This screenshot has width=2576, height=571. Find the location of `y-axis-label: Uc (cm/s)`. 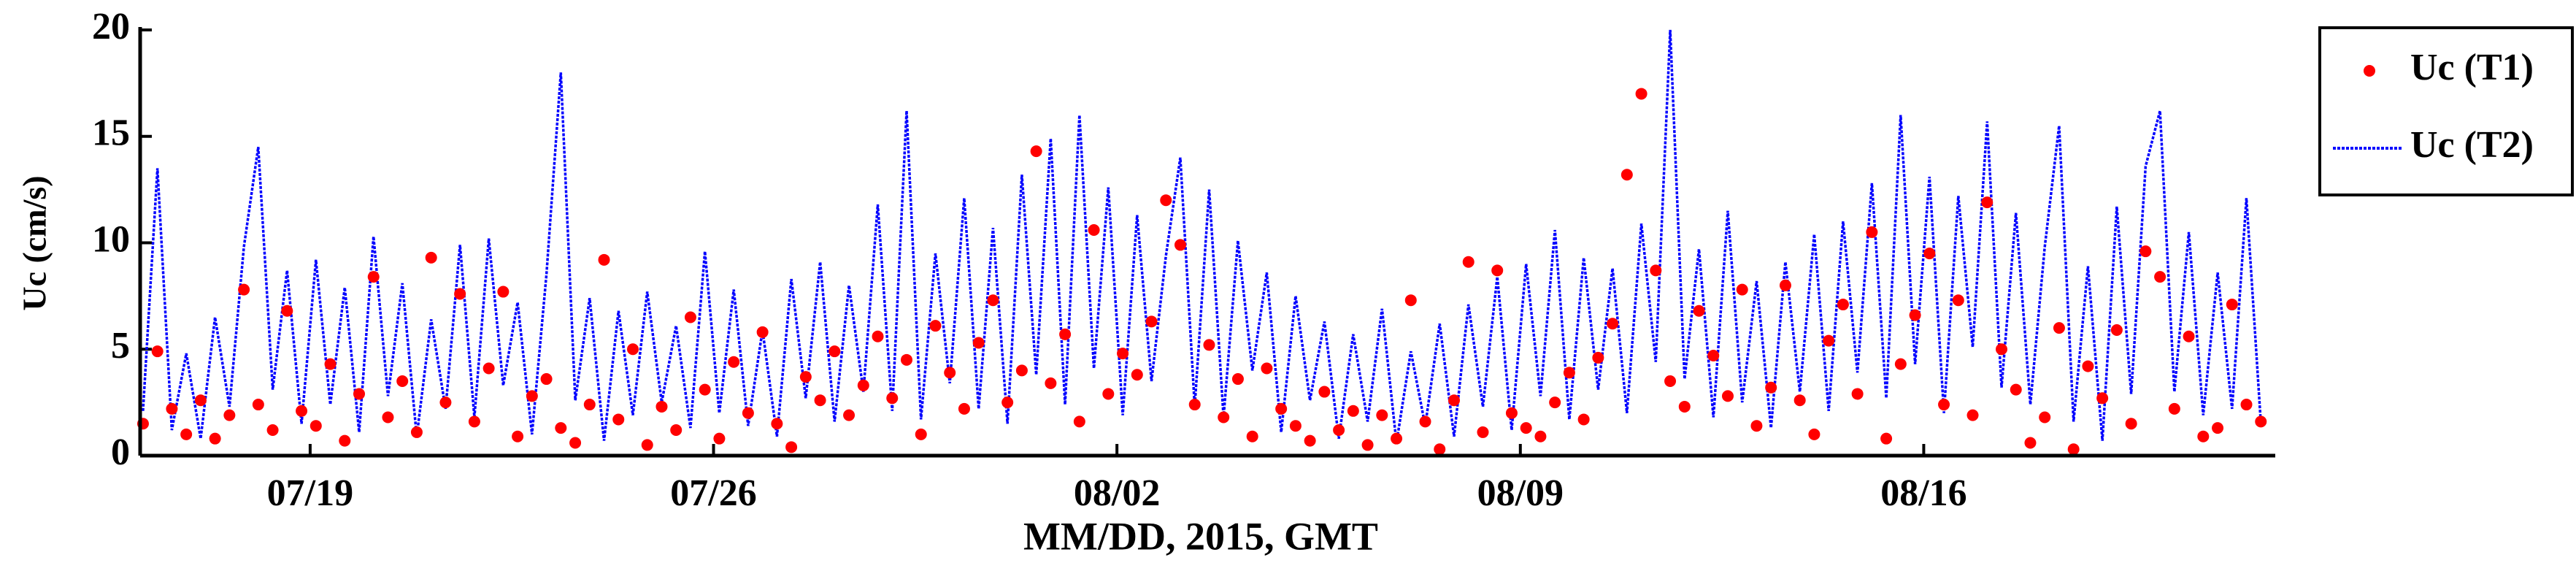

y-axis-label: Uc (cm/s) is located at coordinates (34, 242).